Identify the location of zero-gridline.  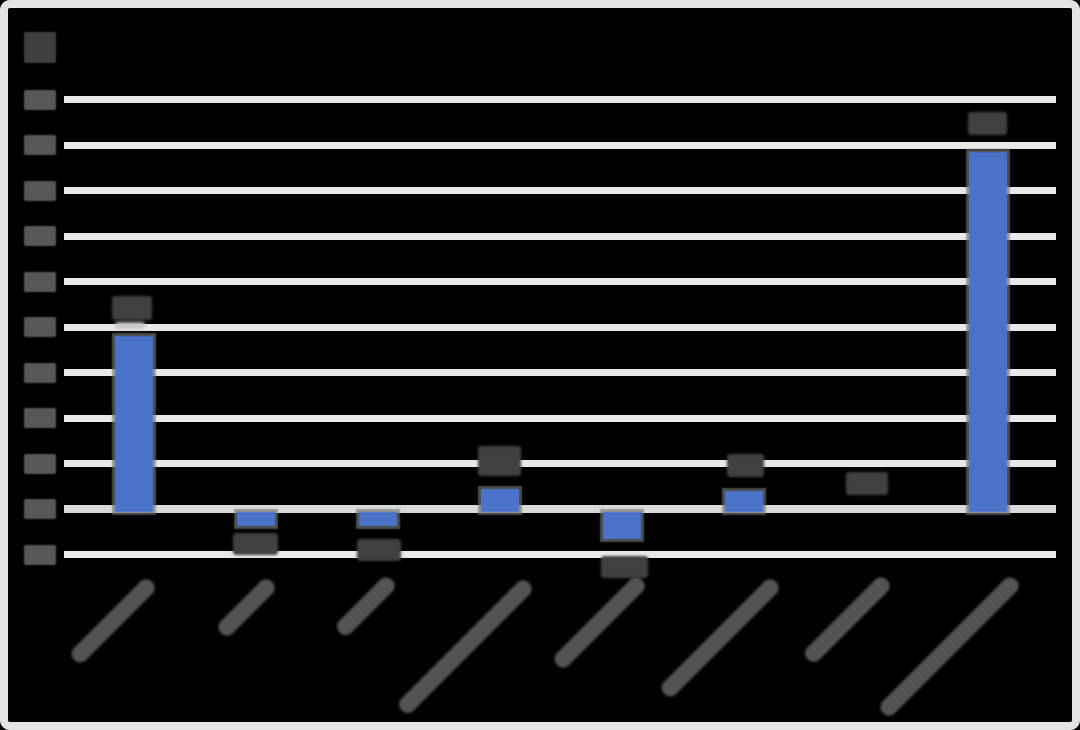
(560, 509).